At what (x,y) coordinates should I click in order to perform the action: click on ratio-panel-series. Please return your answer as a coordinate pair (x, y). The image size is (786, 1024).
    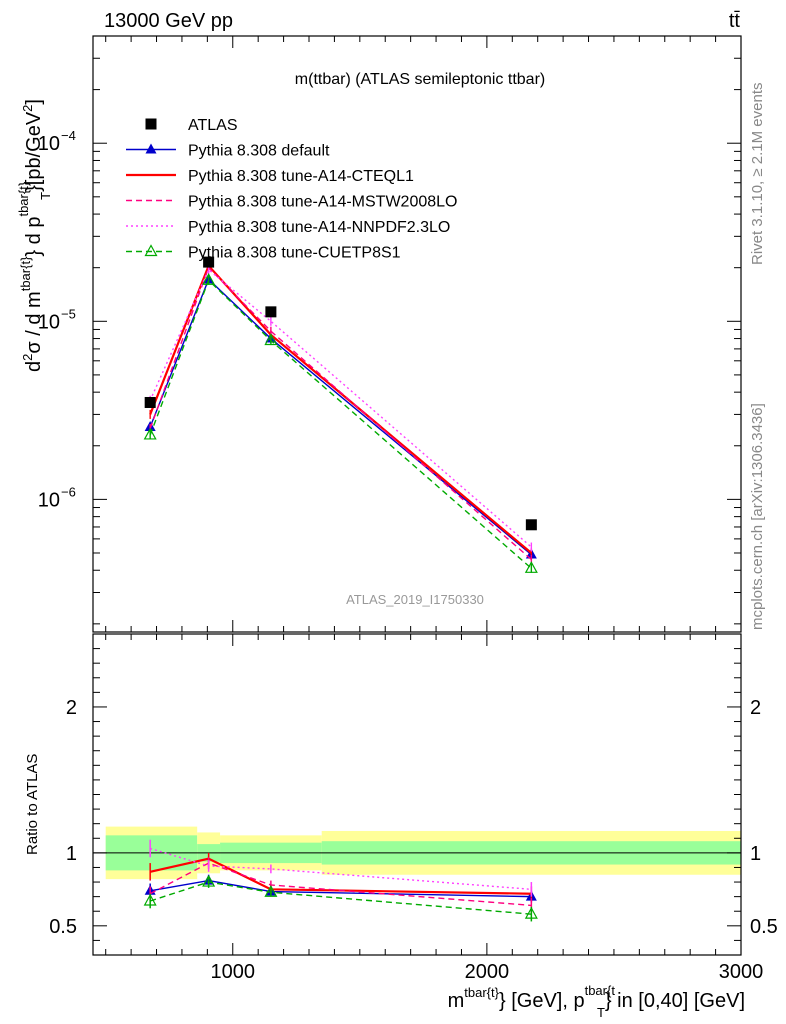
    Looking at the image, I should click on (340, 880).